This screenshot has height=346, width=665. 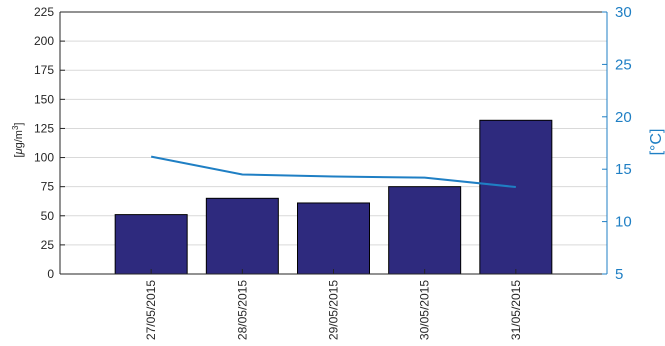 What do you see at coordinates (49, 143) in the screenshot?
I see `left-axis-ticks: 0 25 50 75 100 125 150 175 200 225` at bounding box center [49, 143].